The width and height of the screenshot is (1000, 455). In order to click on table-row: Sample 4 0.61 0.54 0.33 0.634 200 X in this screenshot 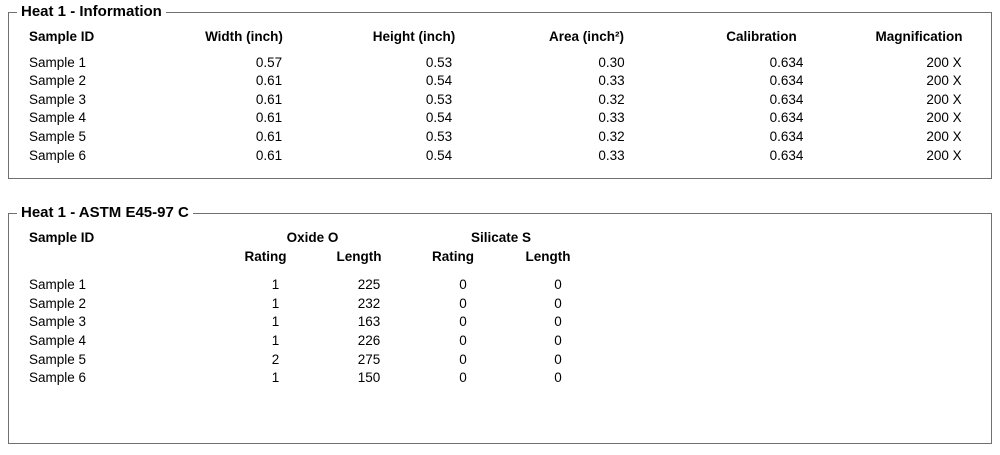, I will do `click(499, 118)`.